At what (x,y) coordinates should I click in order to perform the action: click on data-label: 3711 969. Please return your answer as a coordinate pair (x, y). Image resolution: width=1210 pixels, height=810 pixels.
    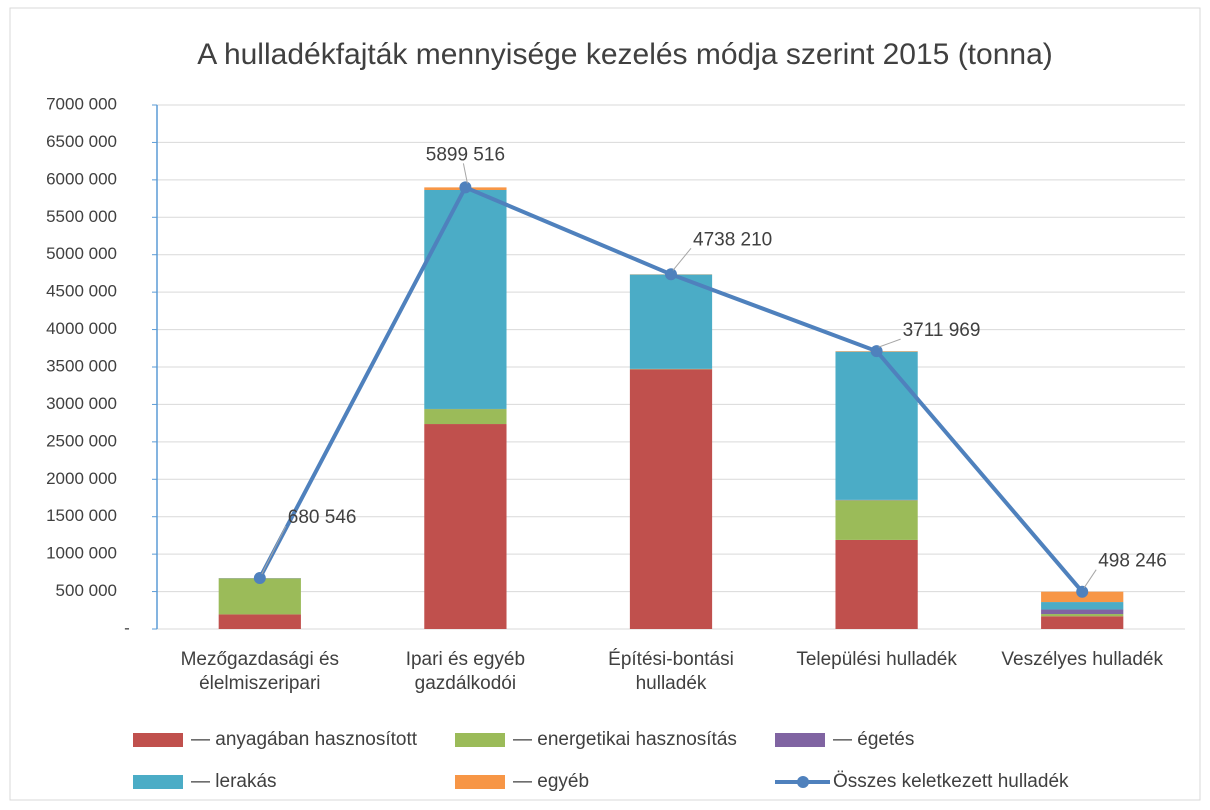
    Looking at the image, I should click on (942, 330).